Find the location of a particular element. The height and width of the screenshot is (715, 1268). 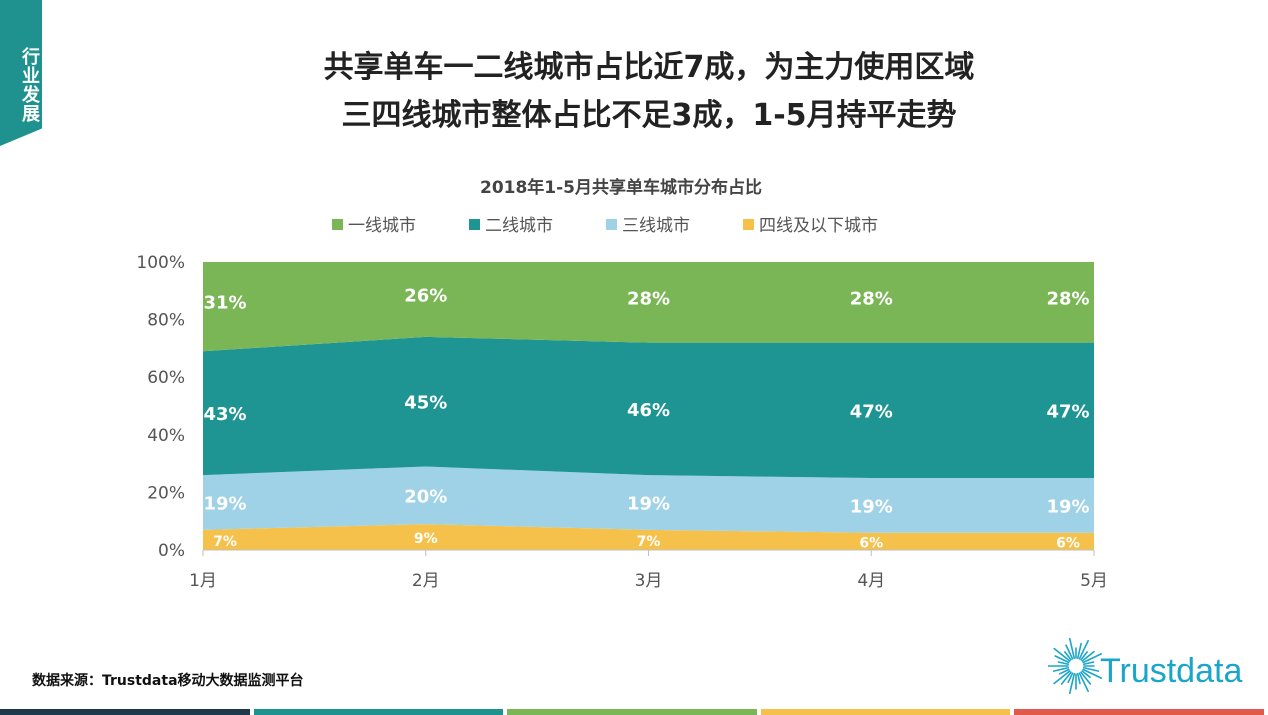

area-四线及以下城市 is located at coordinates (648, 537).